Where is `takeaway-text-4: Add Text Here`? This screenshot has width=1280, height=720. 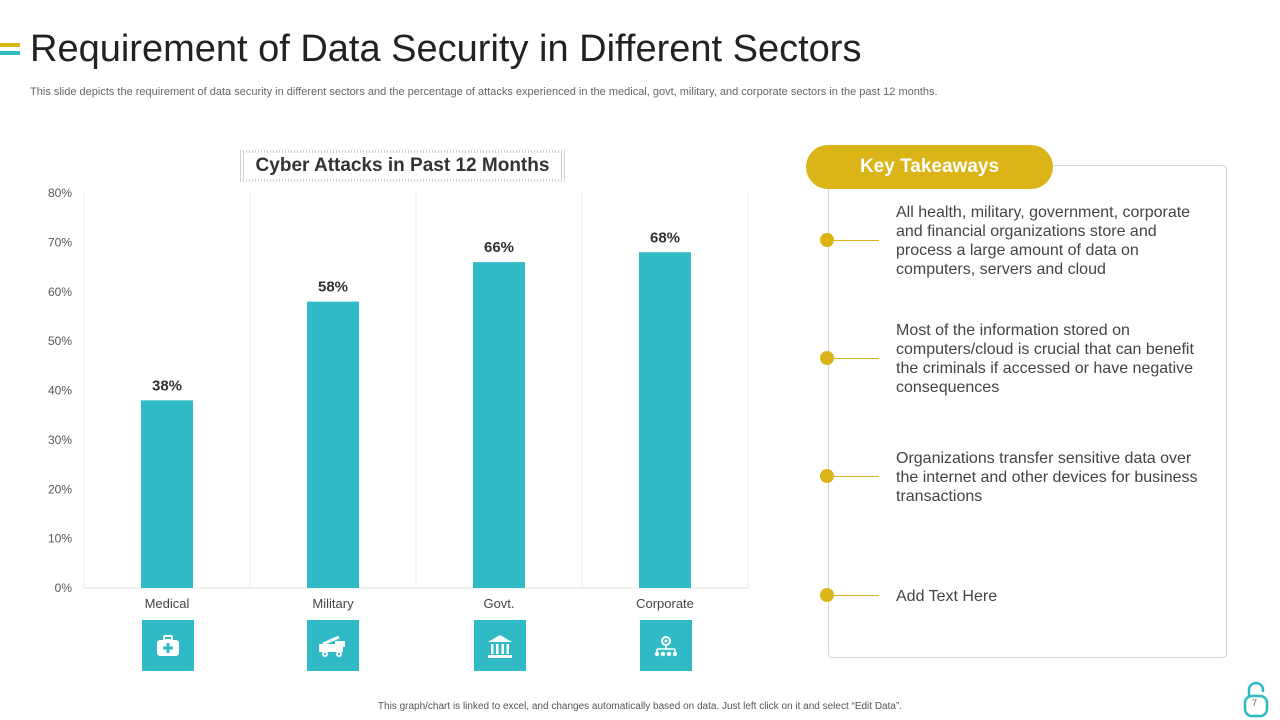
takeaway-text-4: Add Text Here is located at coordinates (947, 596).